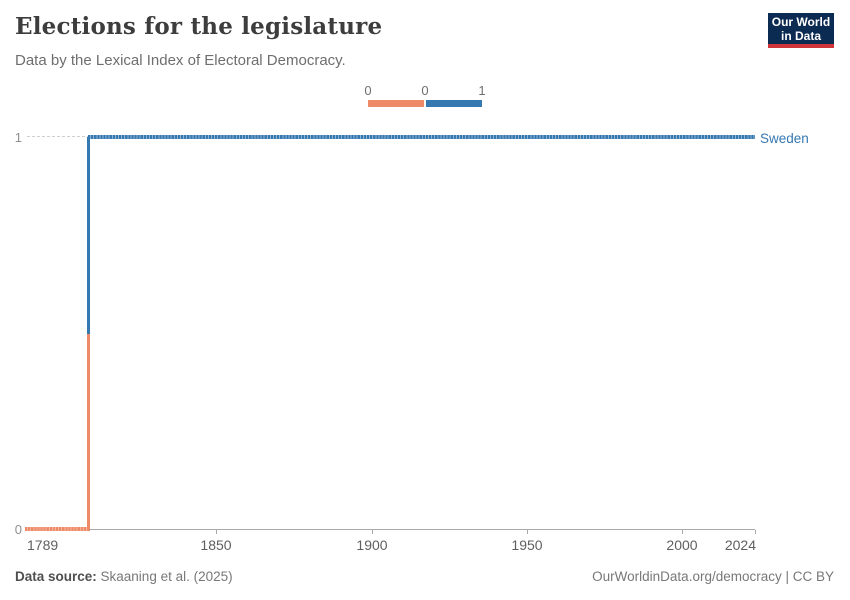  Describe the element at coordinates (88, 334) in the screenshot. I see `sweden-line-segment-step` at that location.